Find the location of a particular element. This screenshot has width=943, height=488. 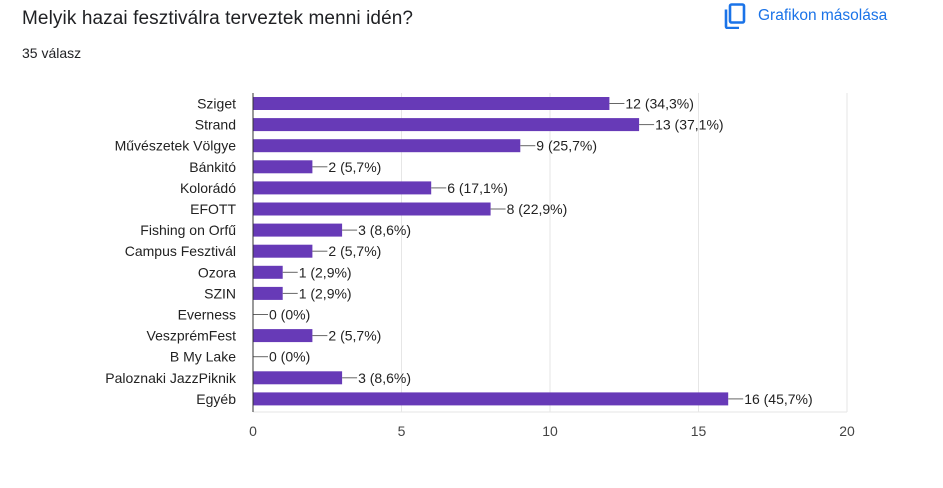

category-label: Ozora is located at coordinates (217, 272).